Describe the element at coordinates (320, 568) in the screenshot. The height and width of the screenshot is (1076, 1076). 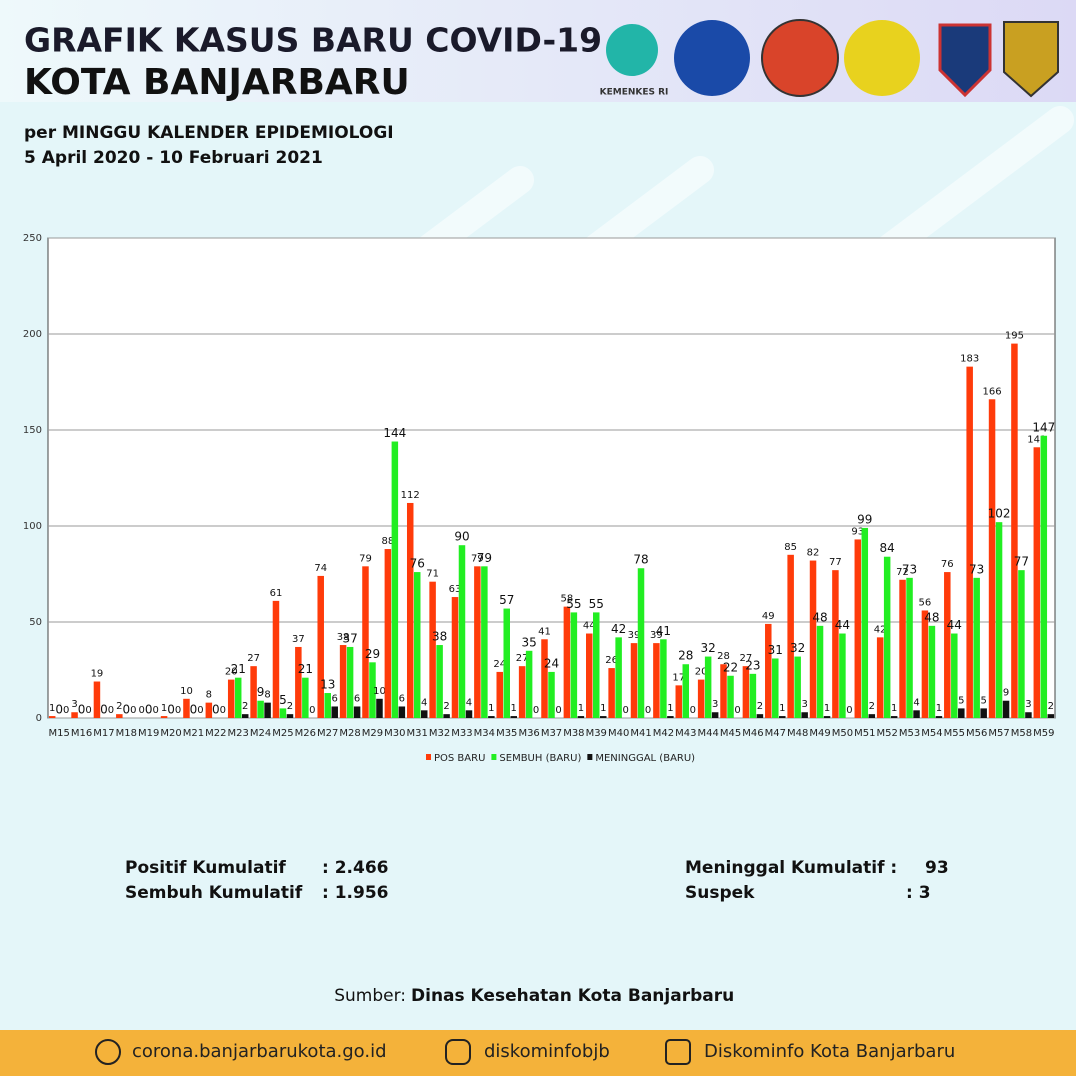
I see `data-label: 74` at that location.